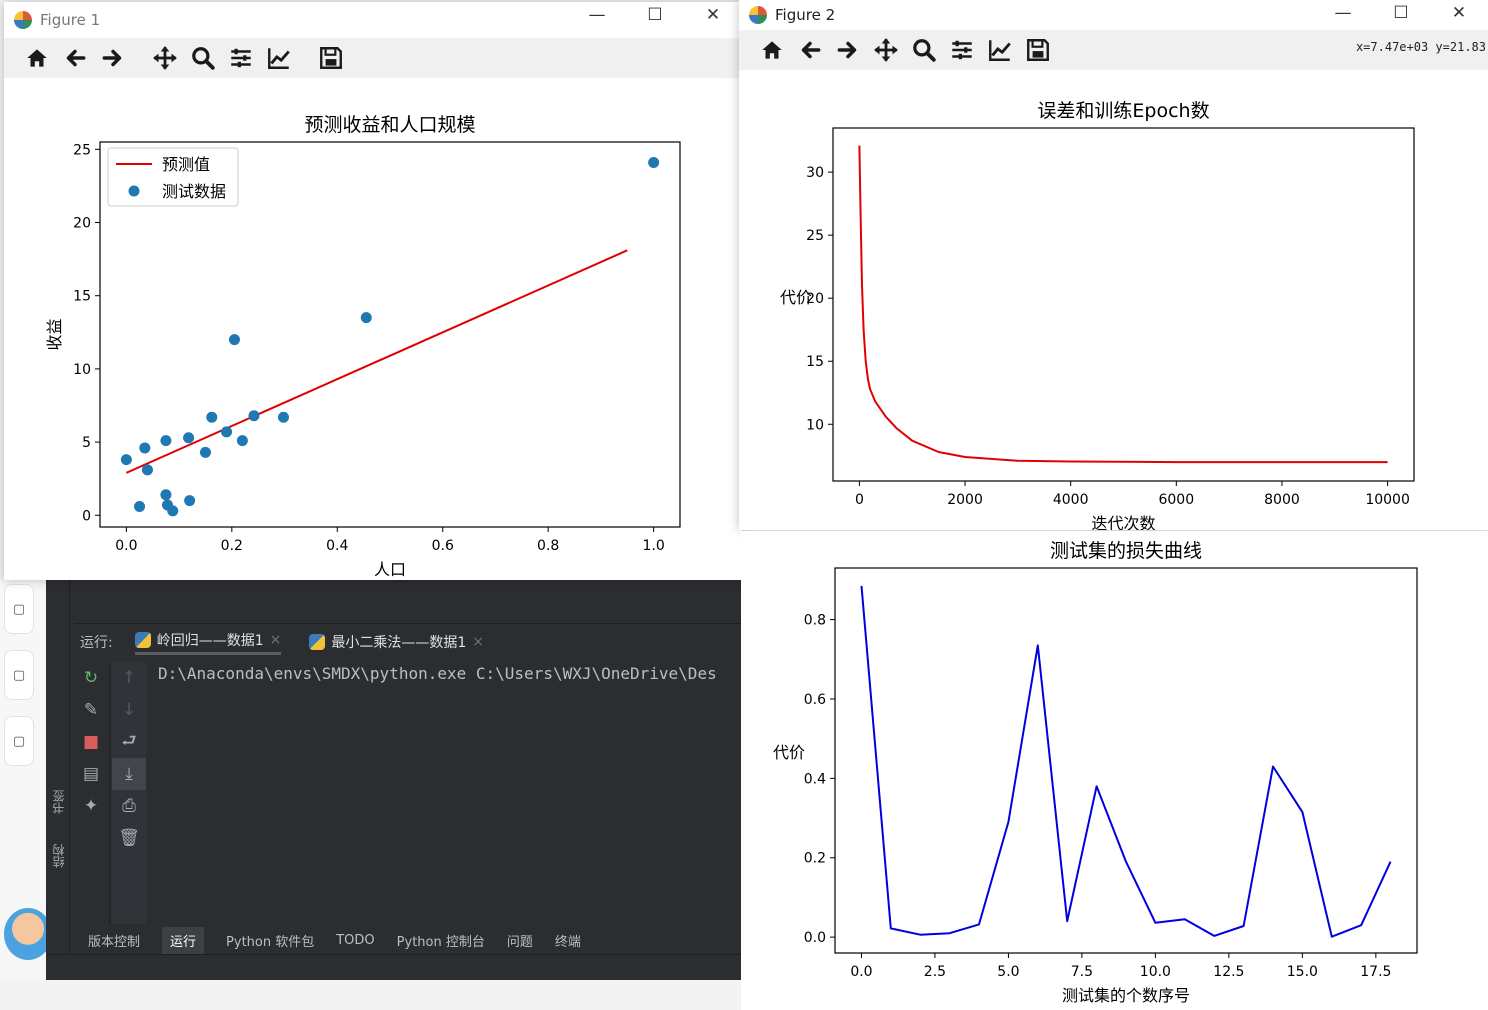  Describe the element at coordinates (114, 942) in the screenshot. I see `version-control-tab: 版本控制` at that location.